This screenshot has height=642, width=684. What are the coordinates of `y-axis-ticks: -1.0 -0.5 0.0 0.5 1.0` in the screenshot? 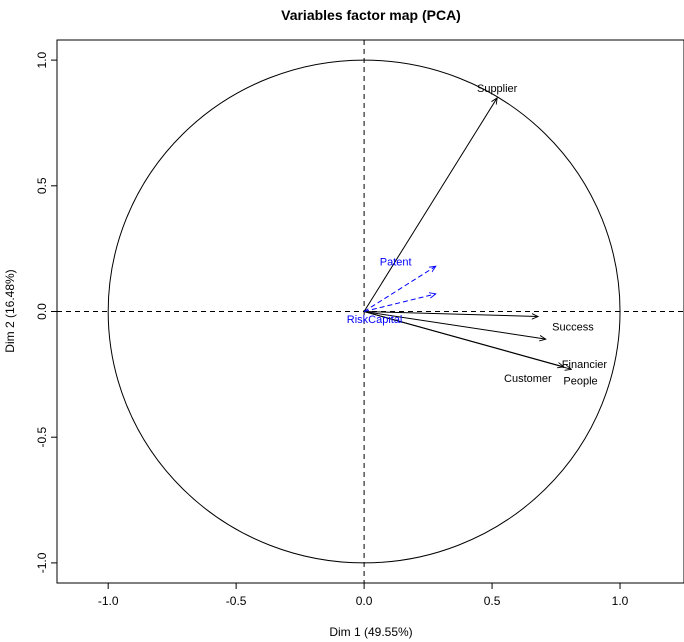 It's located at (46, 312).